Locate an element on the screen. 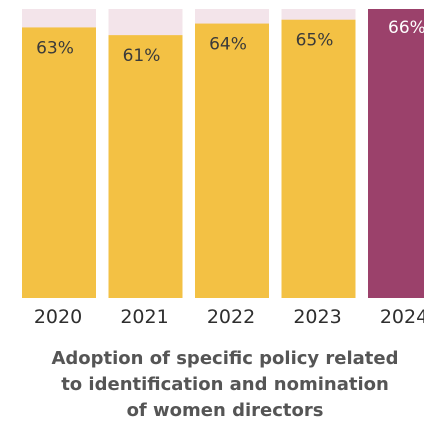 This screenshot has height=424, width=424. caption-line-3: of women directors is located at coordinates (225, 410).